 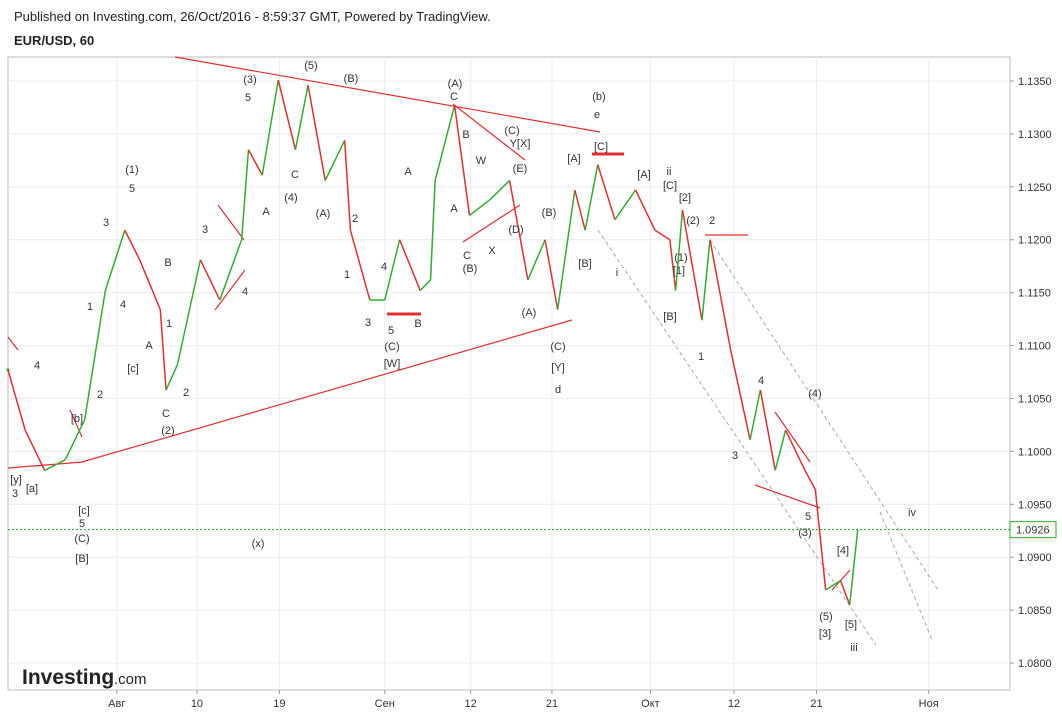 I want to click on last-price-box, so click(x=1033, y=530).